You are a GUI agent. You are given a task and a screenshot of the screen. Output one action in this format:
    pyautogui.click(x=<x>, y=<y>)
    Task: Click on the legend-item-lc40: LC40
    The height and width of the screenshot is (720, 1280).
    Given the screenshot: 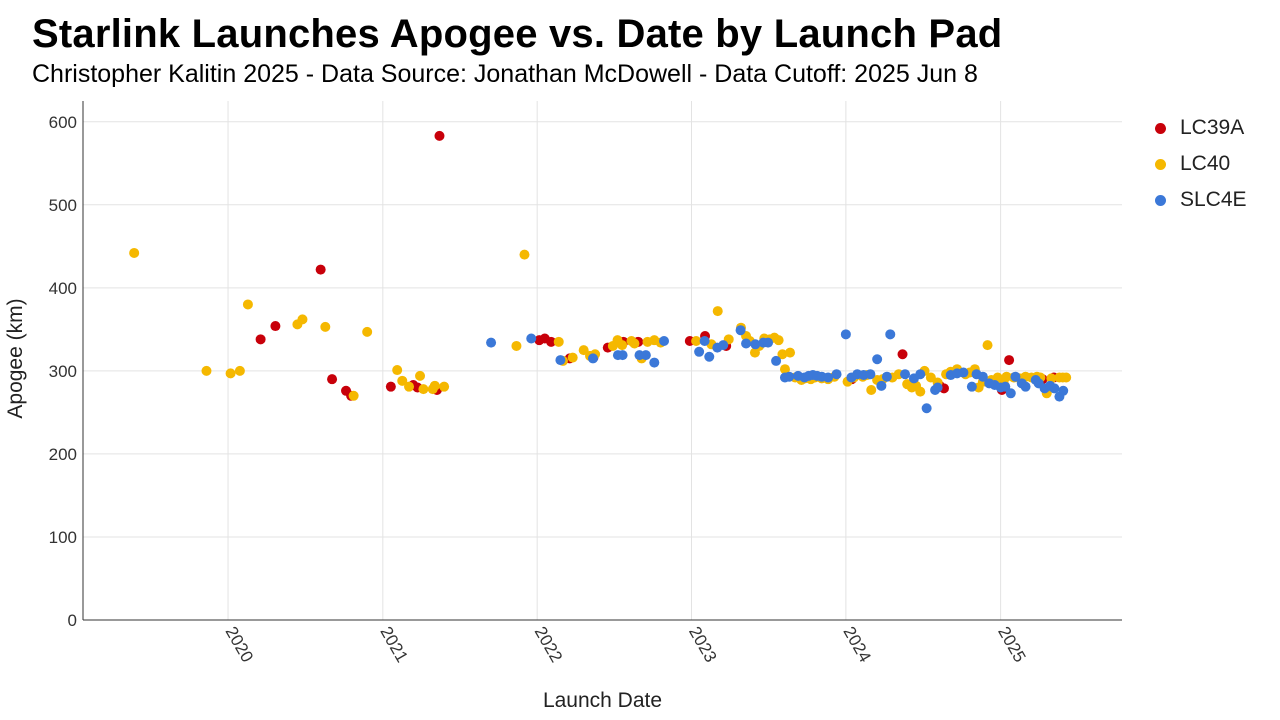 What is the action you would take?
    pyautogui.click(x=1201, y=164)
    